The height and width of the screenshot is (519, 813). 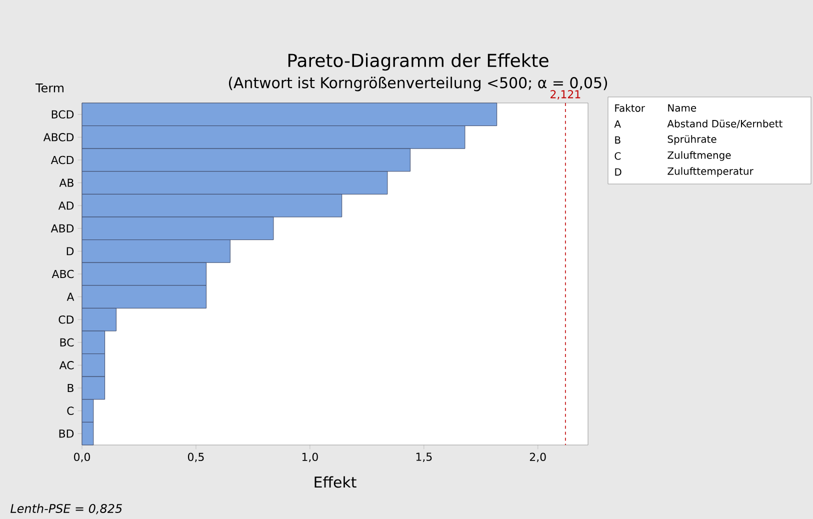 I want to click on x-tick-label: 1,0, so click(x=310, y=457).